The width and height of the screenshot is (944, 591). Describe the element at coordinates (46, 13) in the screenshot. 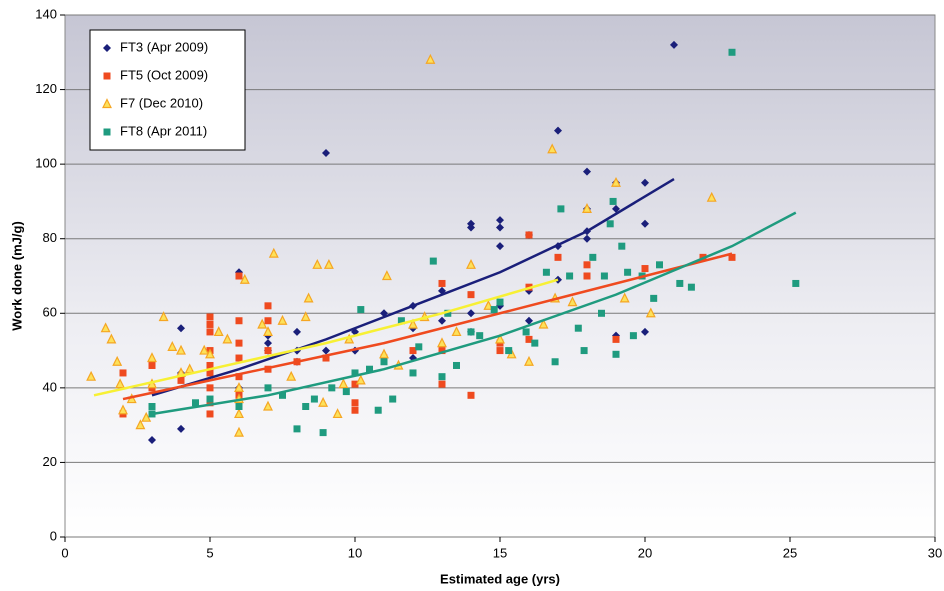

I see `y-tick-label: 140` at that location.